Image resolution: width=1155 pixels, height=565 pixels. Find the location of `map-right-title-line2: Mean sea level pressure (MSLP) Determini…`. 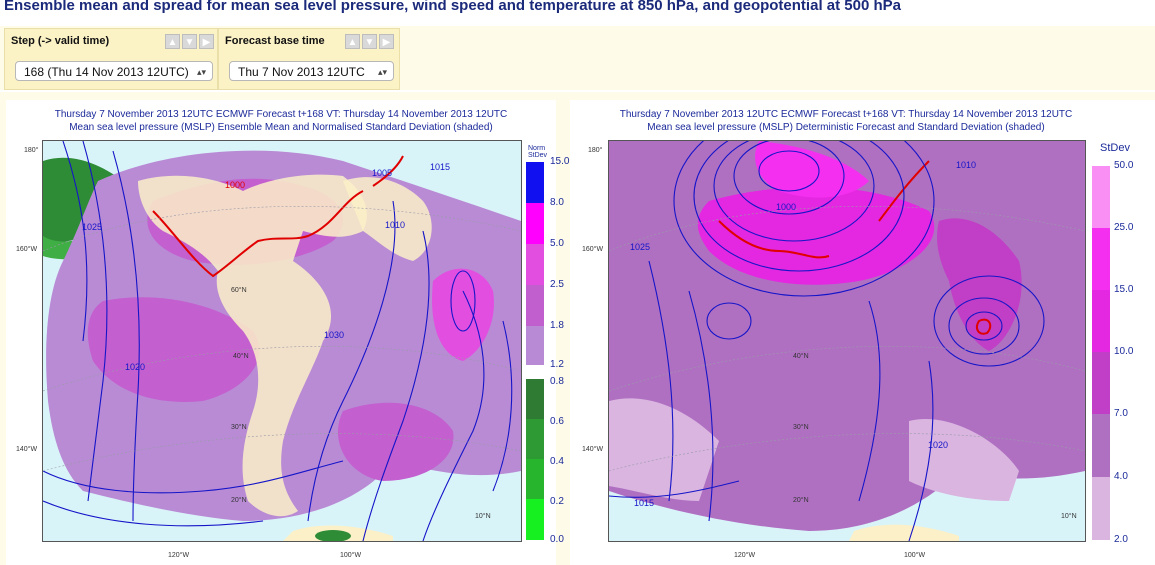

map-right-title-line2: Mean sea level pressure (MSLP) Determini… is located at coordinates (846, 127).